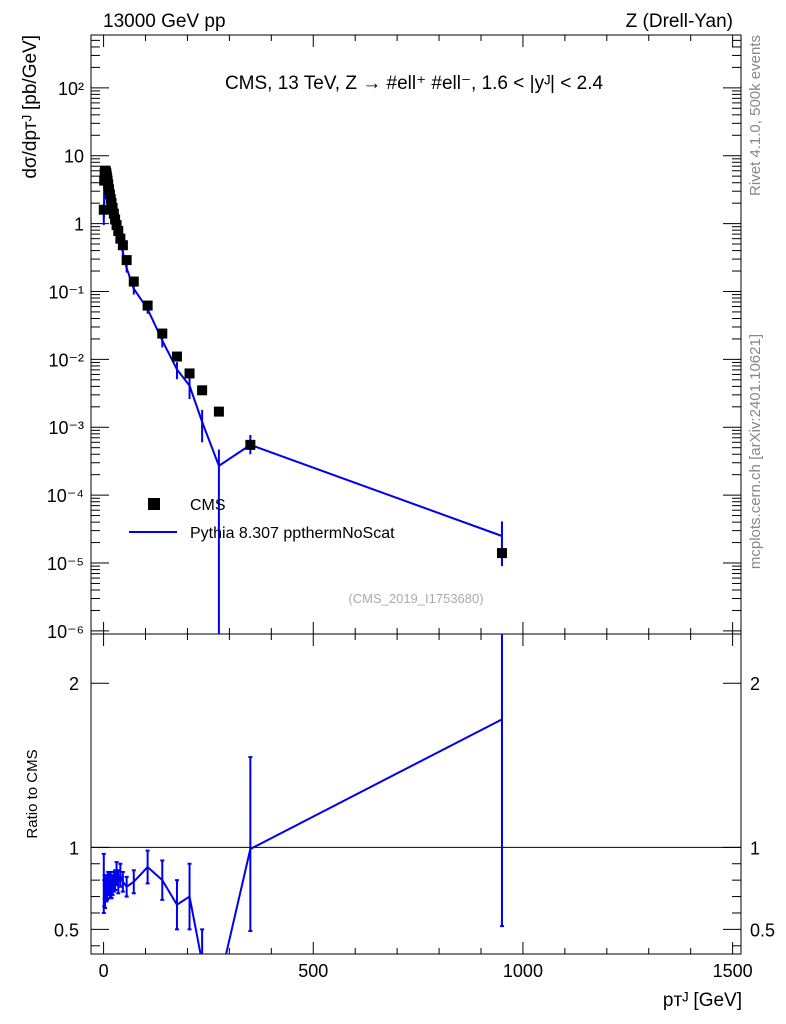  What do you see at coordinates (755, 451) in the screenshot?
I see `mcplots-label: mcplots.cern.ch [arXiv:2401.10621]` at bounding box center [755, 451].